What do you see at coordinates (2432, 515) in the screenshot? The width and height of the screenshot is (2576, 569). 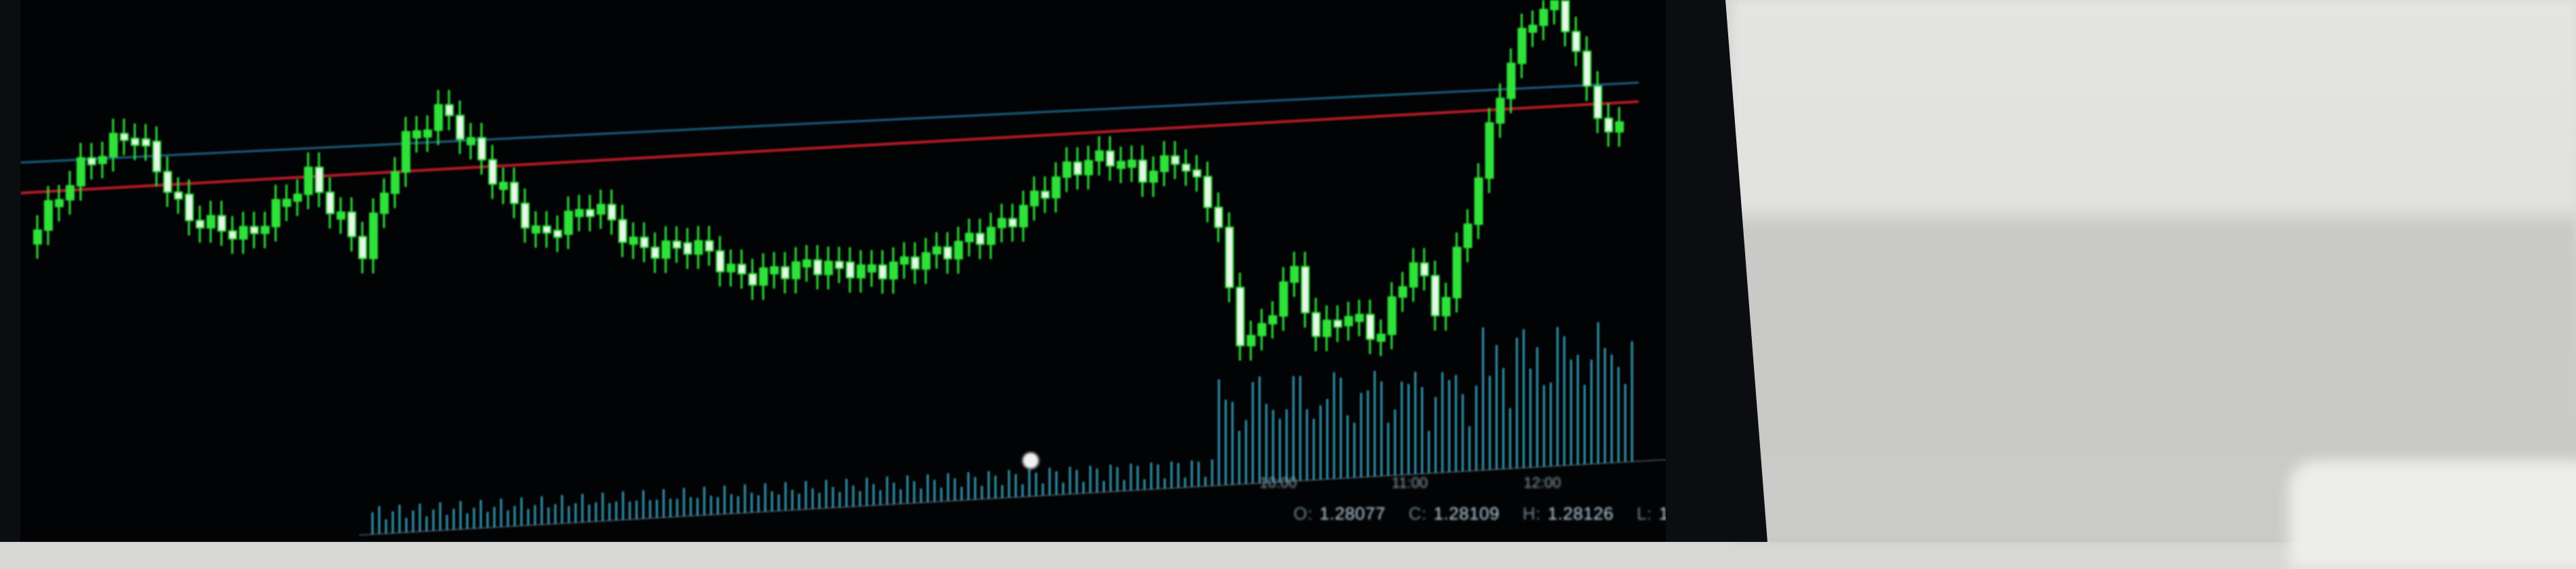 I see `blurred-desk-edge` at bounding box center [2432, 515].